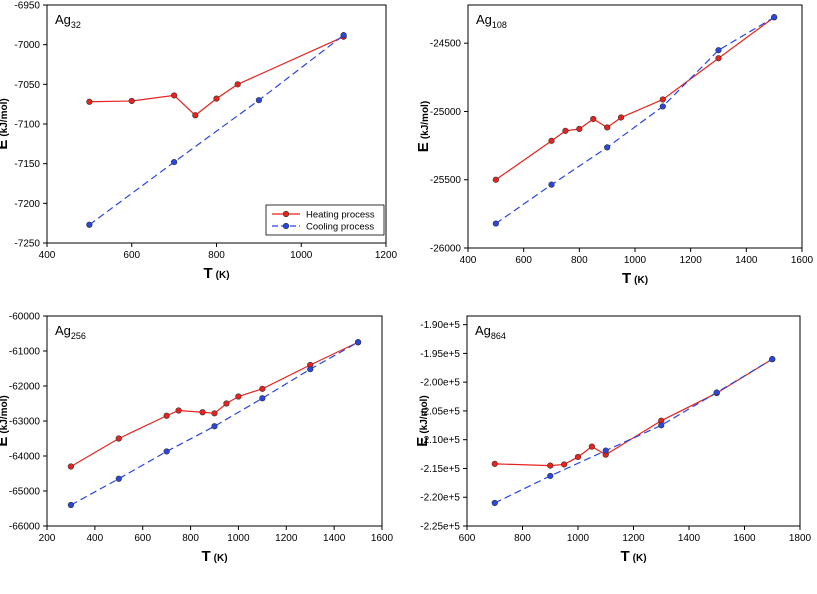 This screenshot has height=594, width=817. I want to click on y-tick-label: -2.10e+5, so click(440, 440).